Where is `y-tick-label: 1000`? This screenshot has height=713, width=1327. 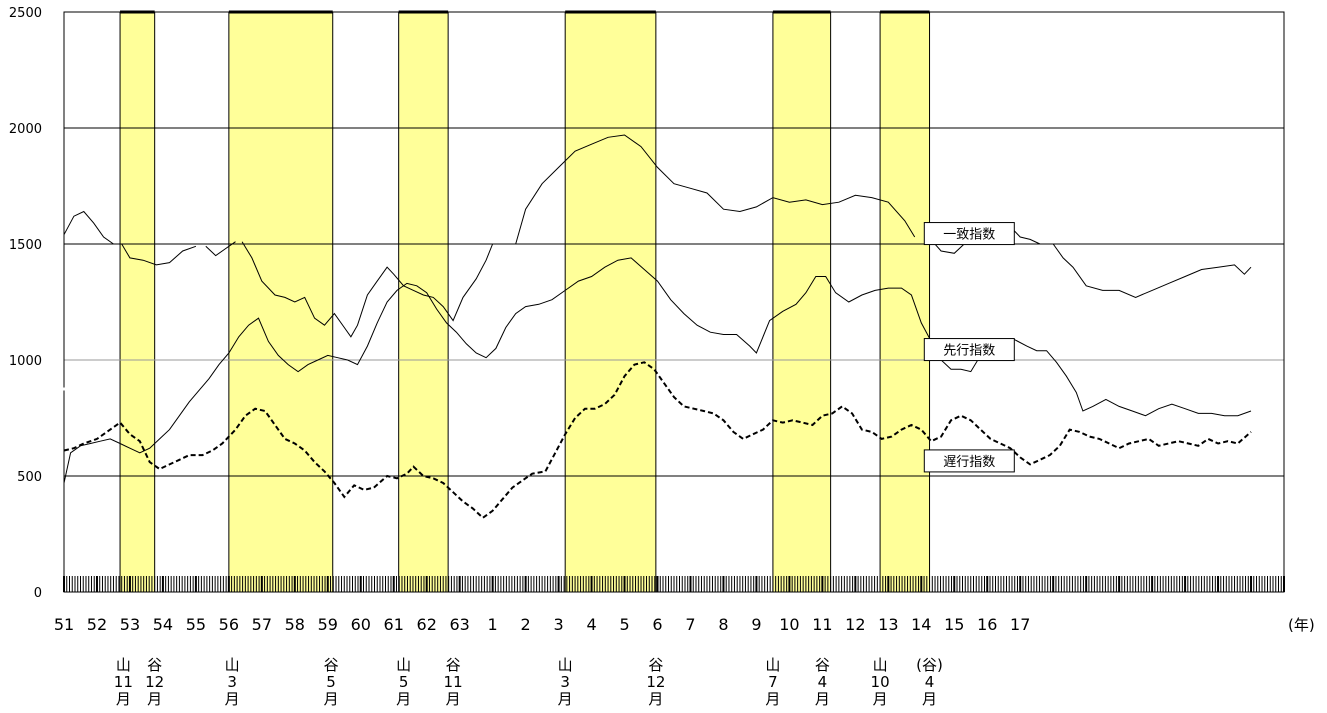 y-tick-label: 1000 is located at coordinates (25, 361).